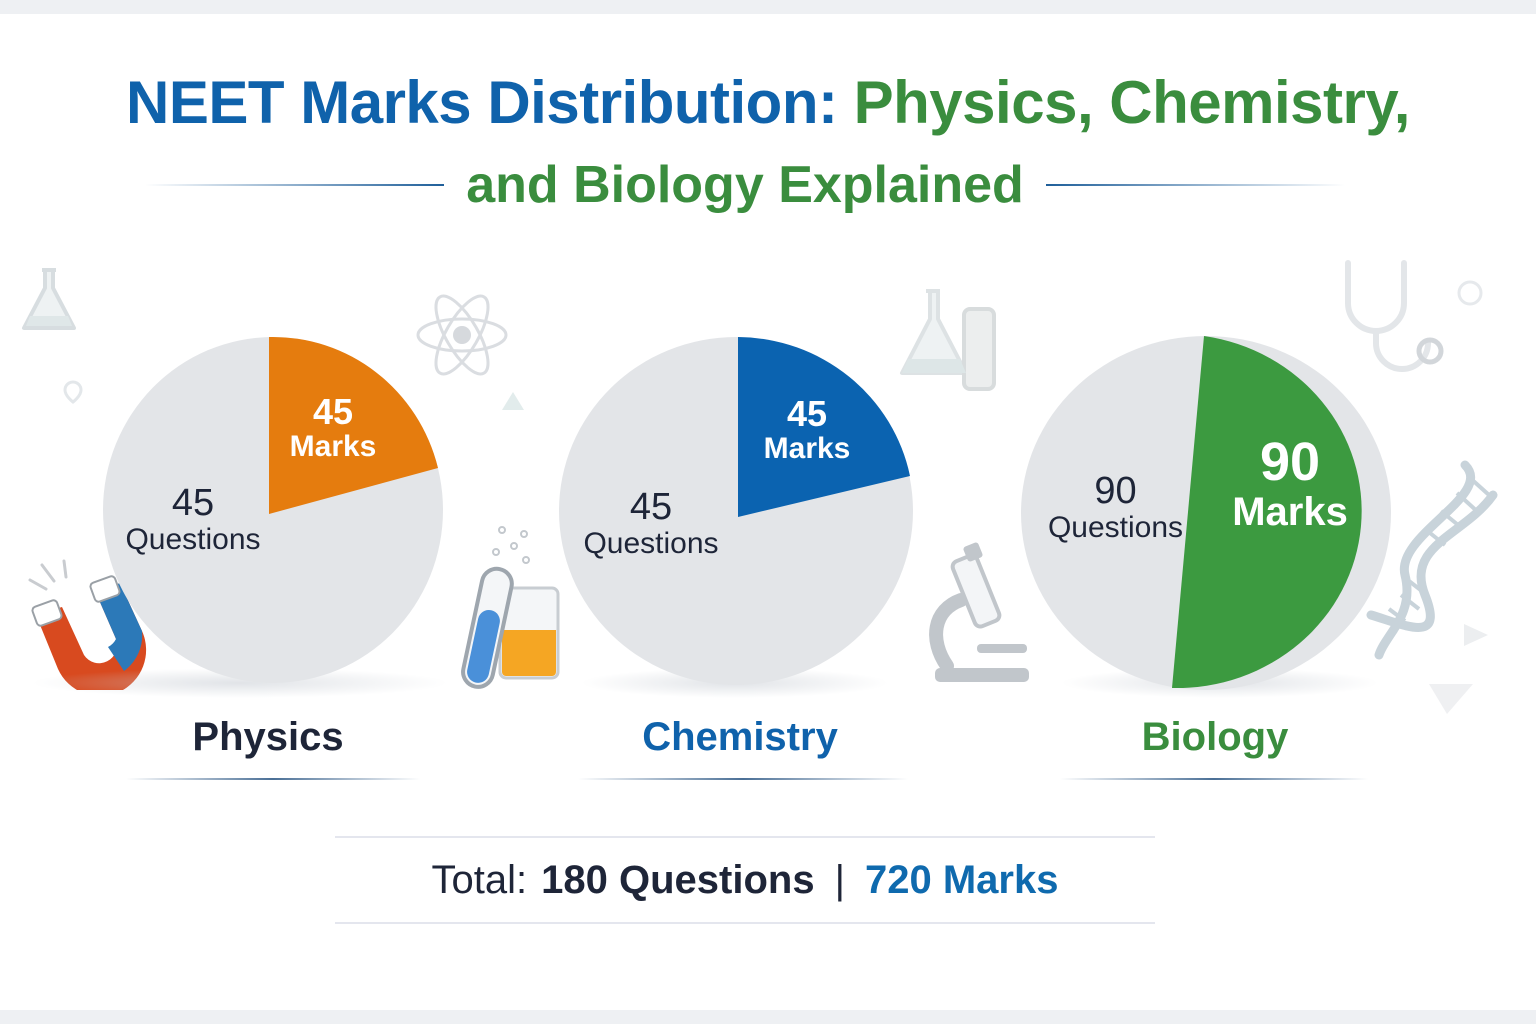  I want to click on physics-marks-label: 45 Marks, so click(333, 427).